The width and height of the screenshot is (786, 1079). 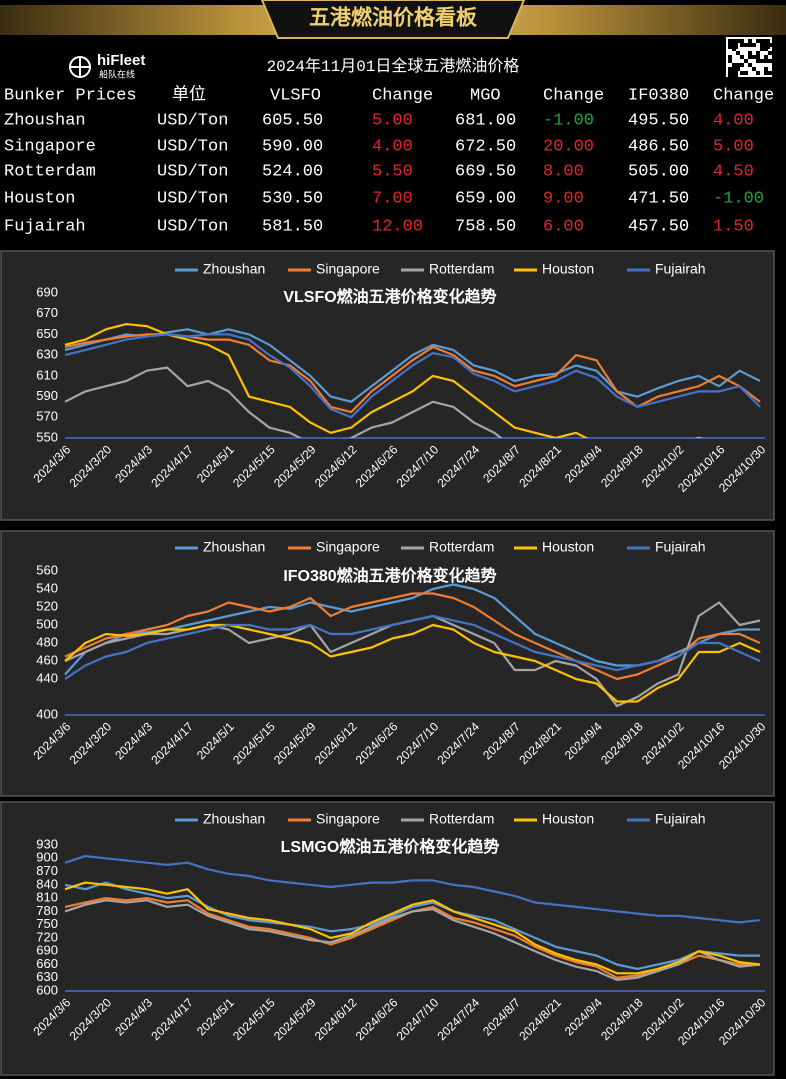 I want to click on table-cell: 669.50, so click(x=485, y=171).